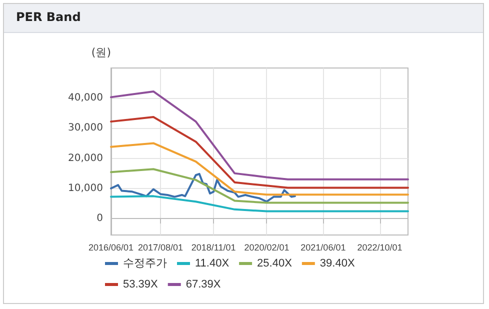  Describe the element at coordinates (85, 128) in the screenshot. I see `y-tick-label: 30,000` at that location.